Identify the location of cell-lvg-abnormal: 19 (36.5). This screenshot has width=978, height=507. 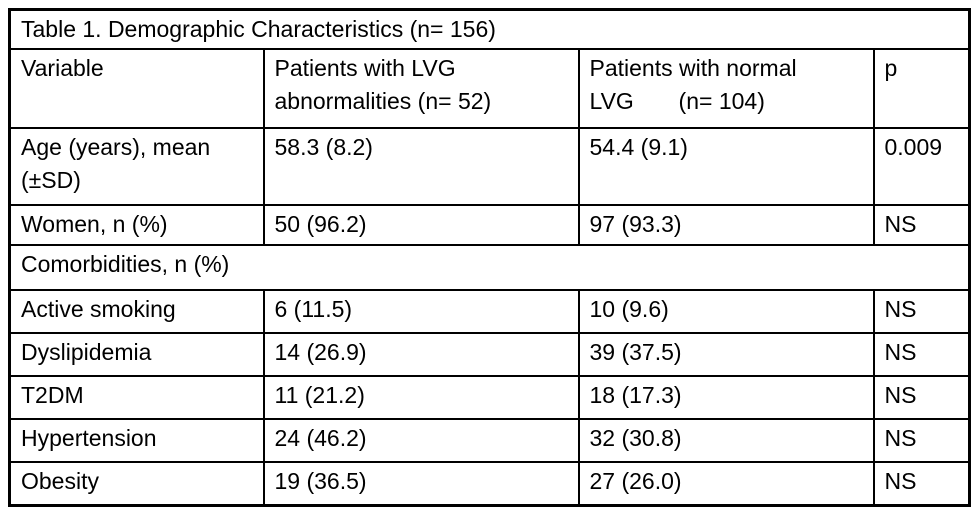
(421, 483).